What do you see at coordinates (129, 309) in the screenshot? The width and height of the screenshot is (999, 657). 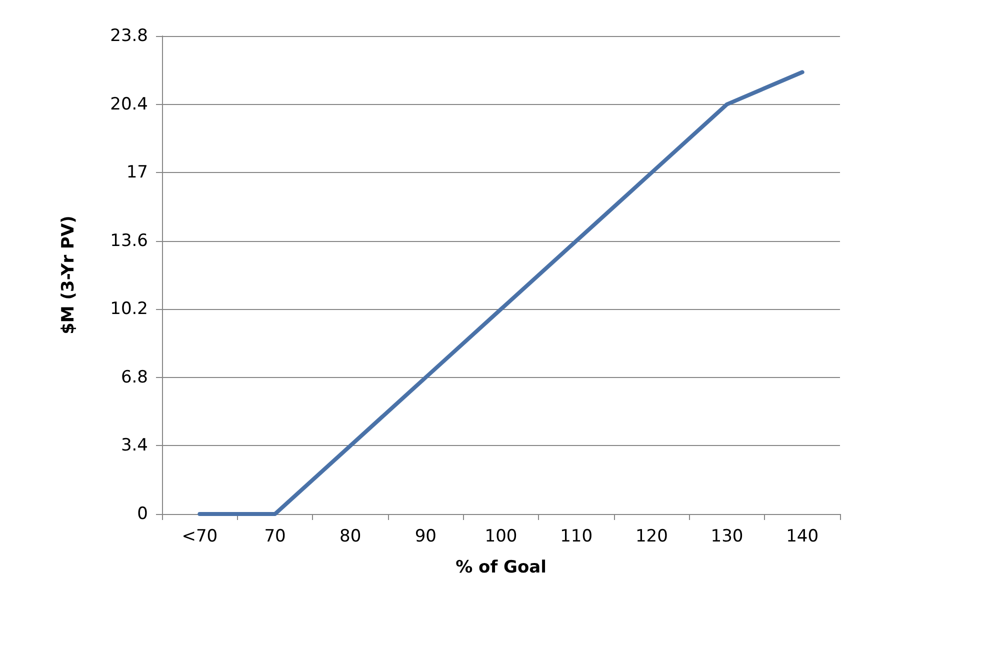 I see `y-tick-label: 10.2` at bounding box center [129, 309].